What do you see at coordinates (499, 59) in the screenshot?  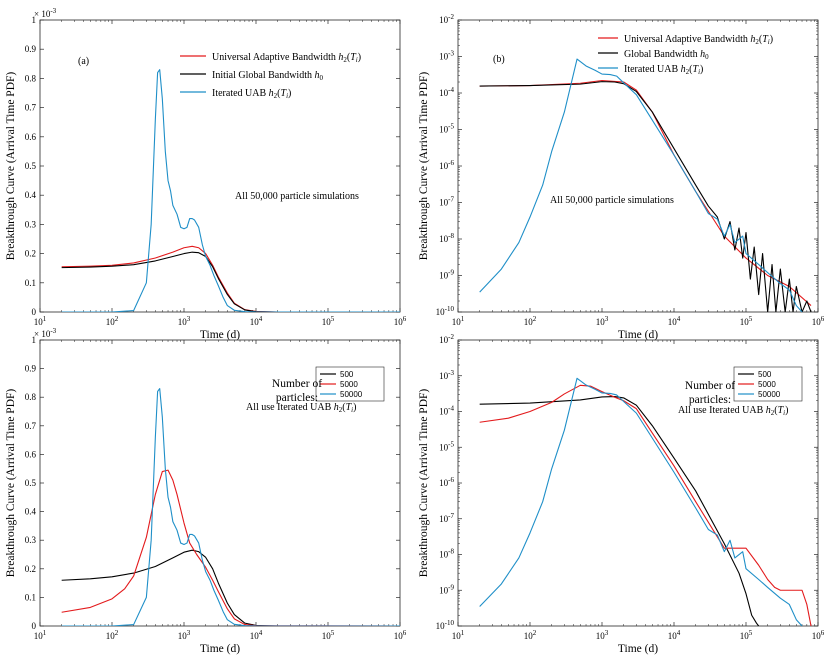 I see `panel-label: (b)` at bounding box center [499, 59].